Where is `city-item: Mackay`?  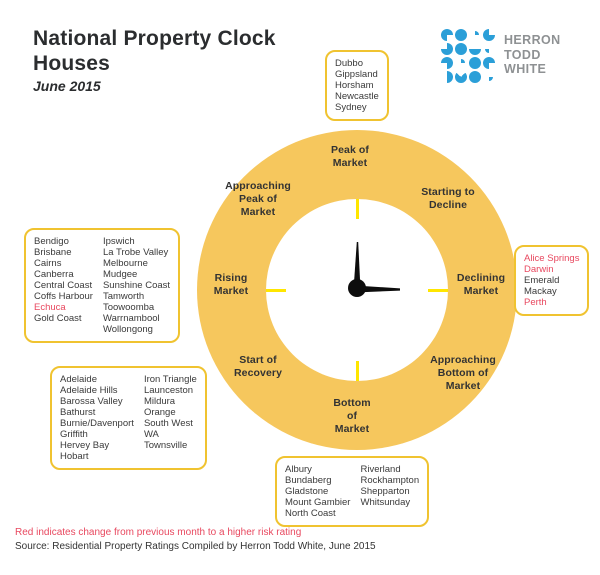
city-item: Mackay is located at coordinates (540, 291).